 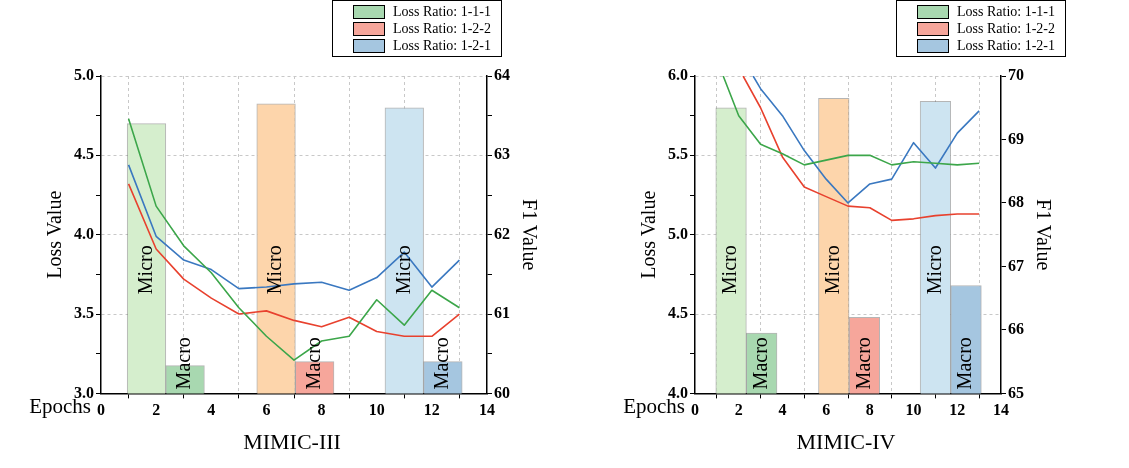 What do you see at coordinates (1016, 329) in the screenshot?
I see `y2-tick-label: 66` at bounding box center [1016, 329].